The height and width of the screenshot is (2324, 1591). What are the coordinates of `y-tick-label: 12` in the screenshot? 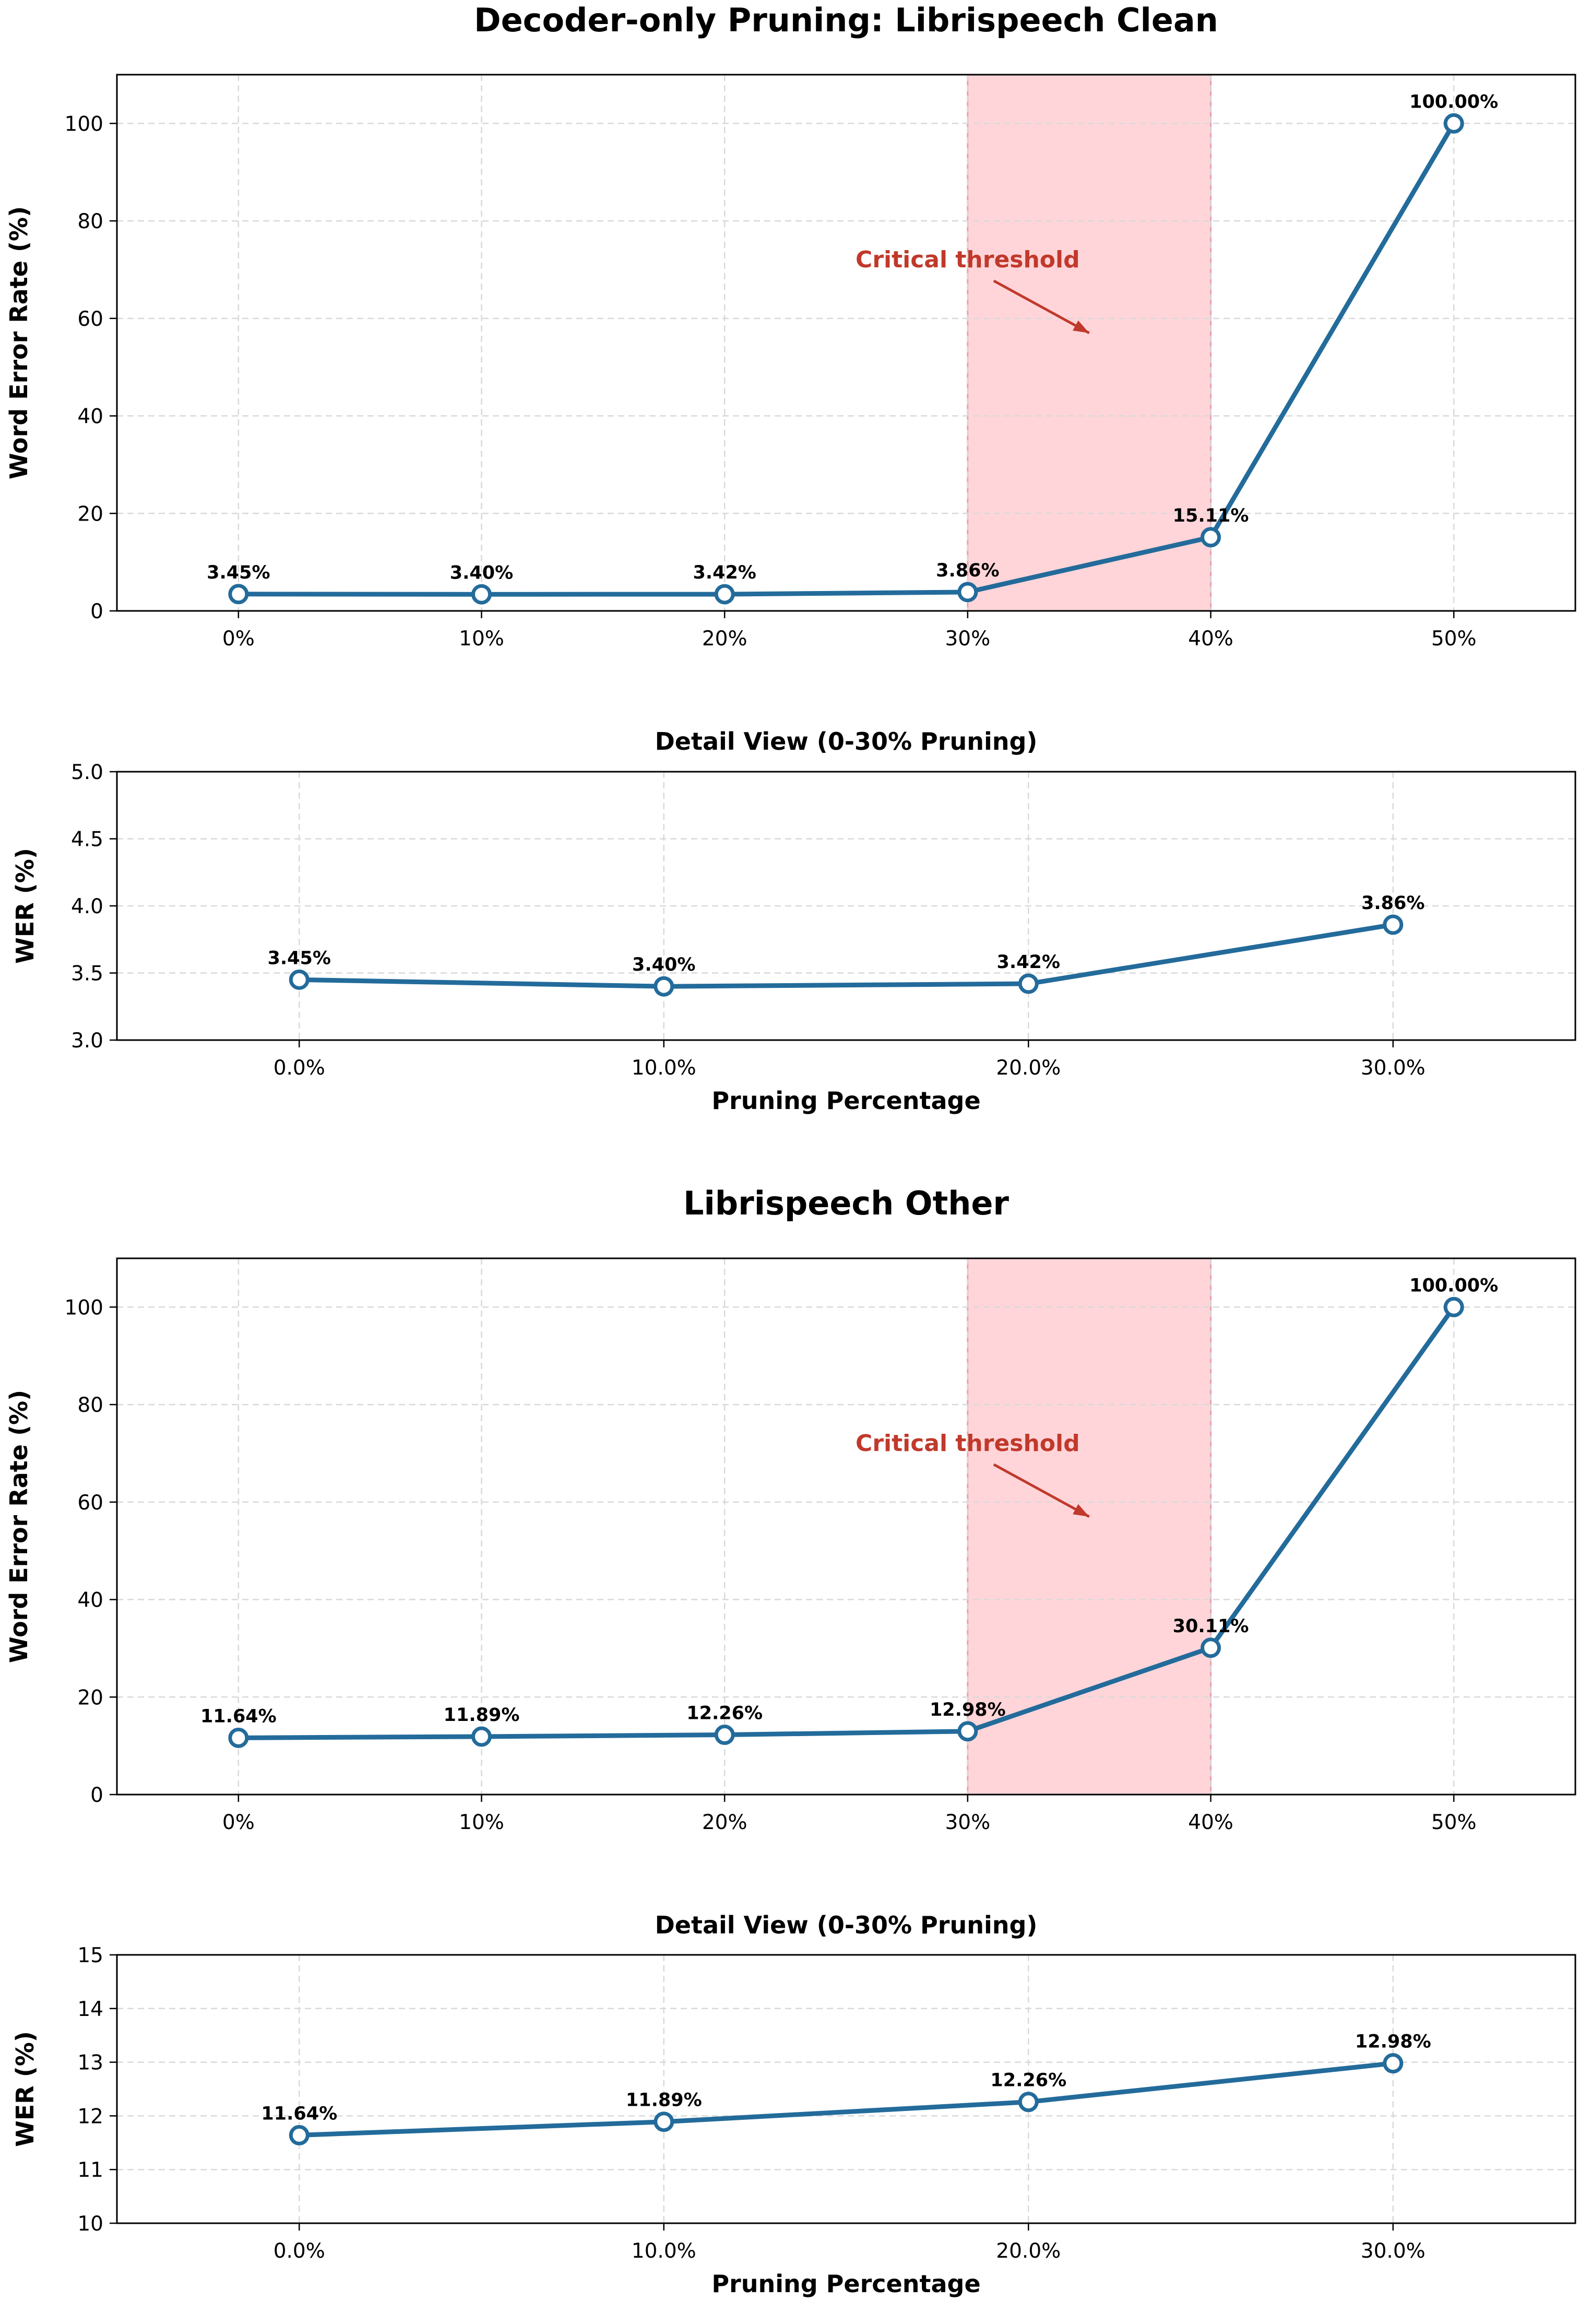 It's located at (90, 2116).